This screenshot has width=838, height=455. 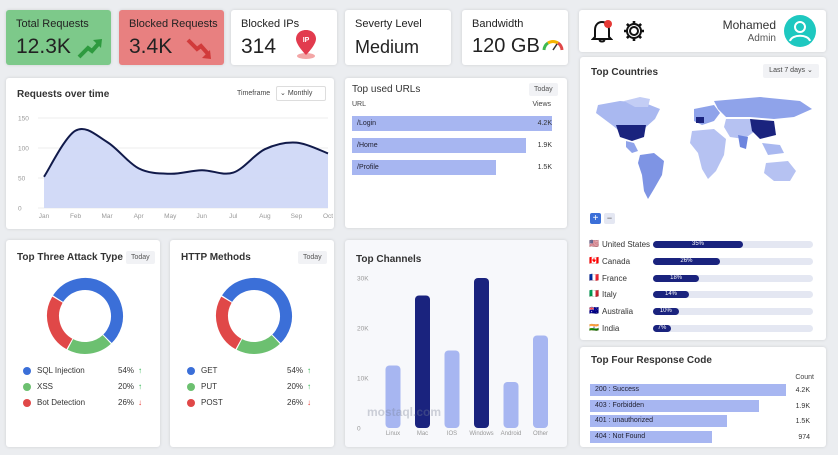 I want to click on http-donut-chart, so click(x=253, y=316).